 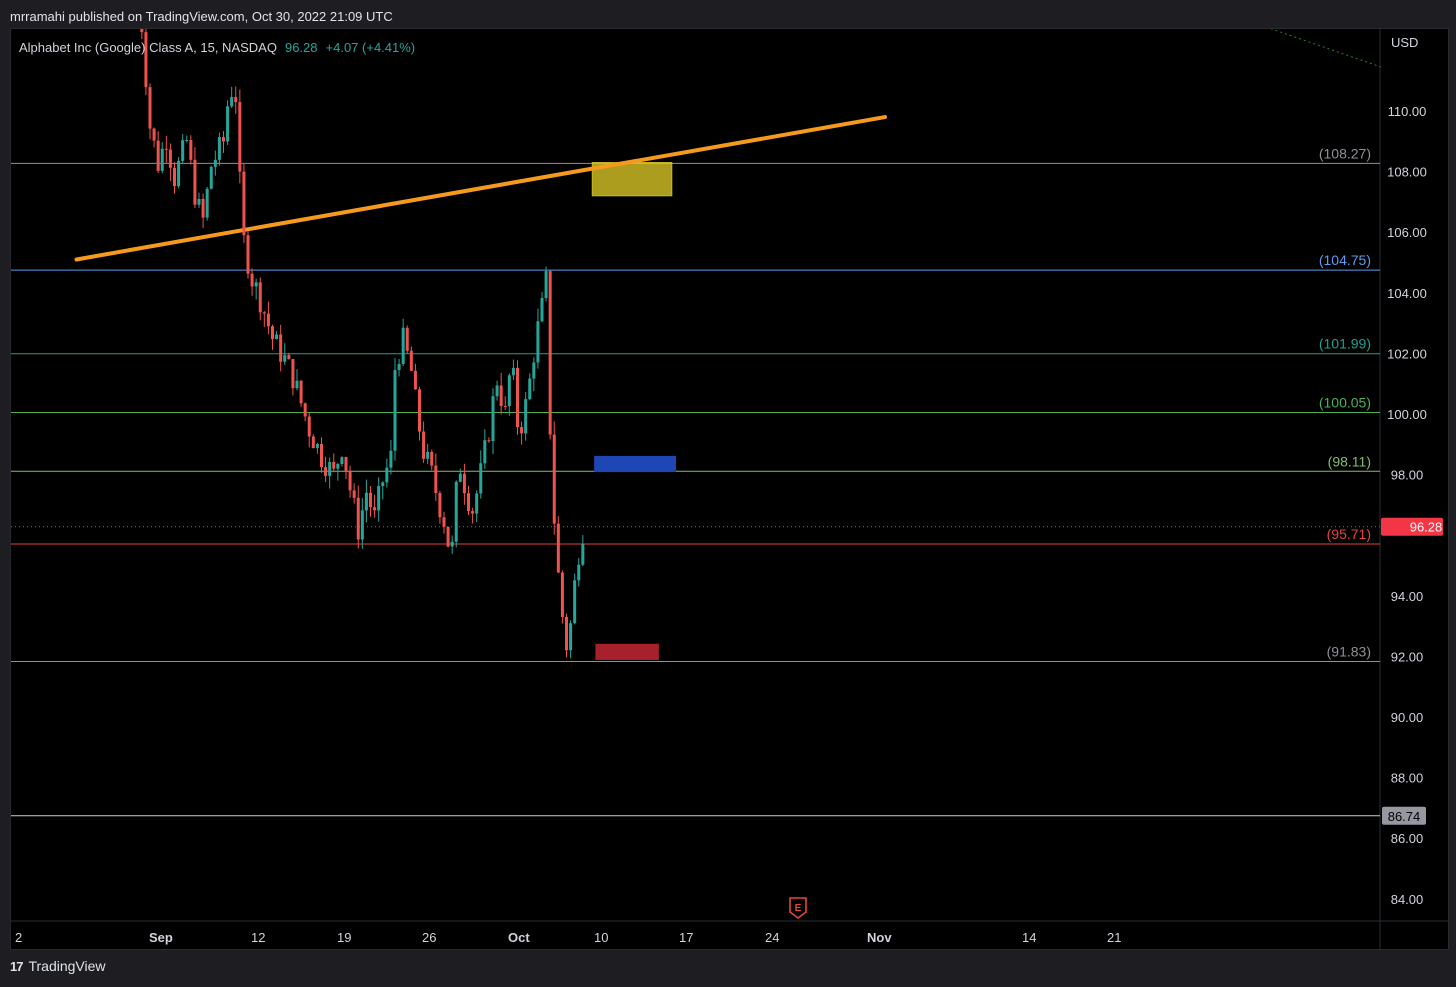 What do you see at coordinates (429, 937) in the screenshot?
I see `x-tick-label: 26` at bounding box center [429, 937].